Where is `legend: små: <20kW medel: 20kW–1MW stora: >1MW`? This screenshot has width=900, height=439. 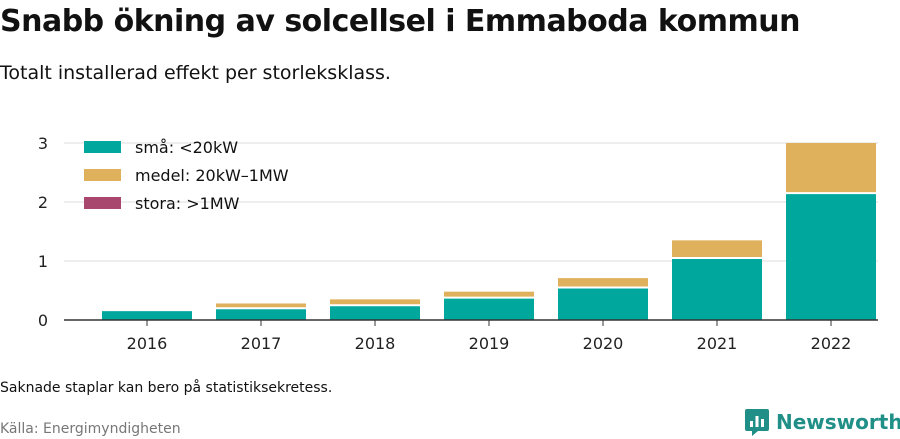
legend: små: <20kW medel: 20kW–1MW stora: >1MW is located at coordinates (186, 175).